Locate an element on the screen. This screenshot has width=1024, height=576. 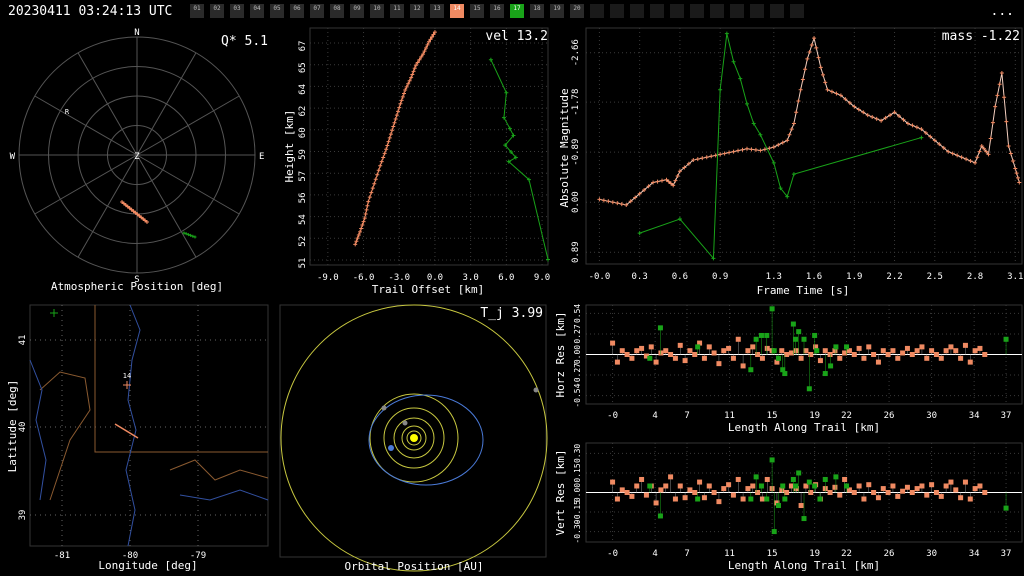
camera-strip: 01 02 03 04 05 06 07 08 09 10 11 12 13 14 15 16 17 18 19 20 is located at coordinates (497, 11).